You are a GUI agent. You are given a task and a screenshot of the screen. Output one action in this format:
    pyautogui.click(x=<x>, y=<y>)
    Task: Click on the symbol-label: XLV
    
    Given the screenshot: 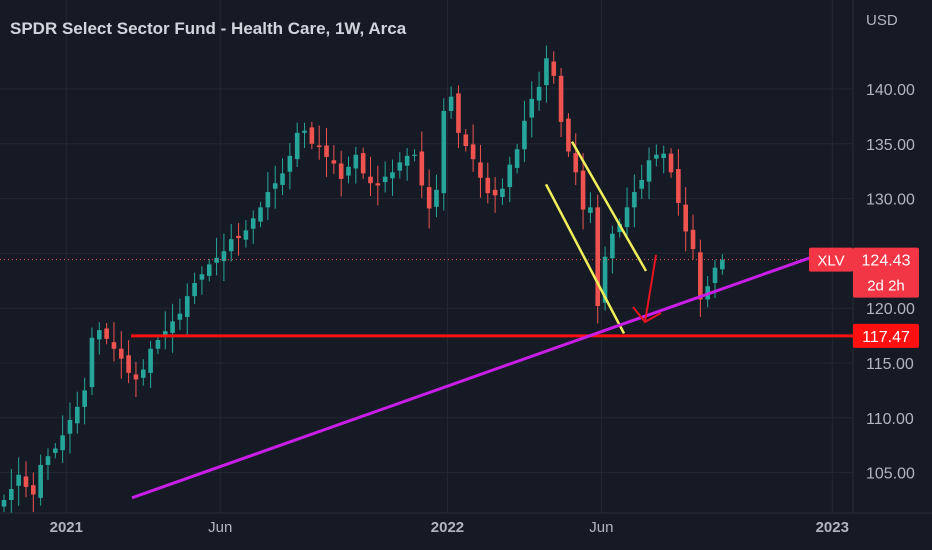 What is the action you would take?
    pyautogui.click(x=830, y=261)
    